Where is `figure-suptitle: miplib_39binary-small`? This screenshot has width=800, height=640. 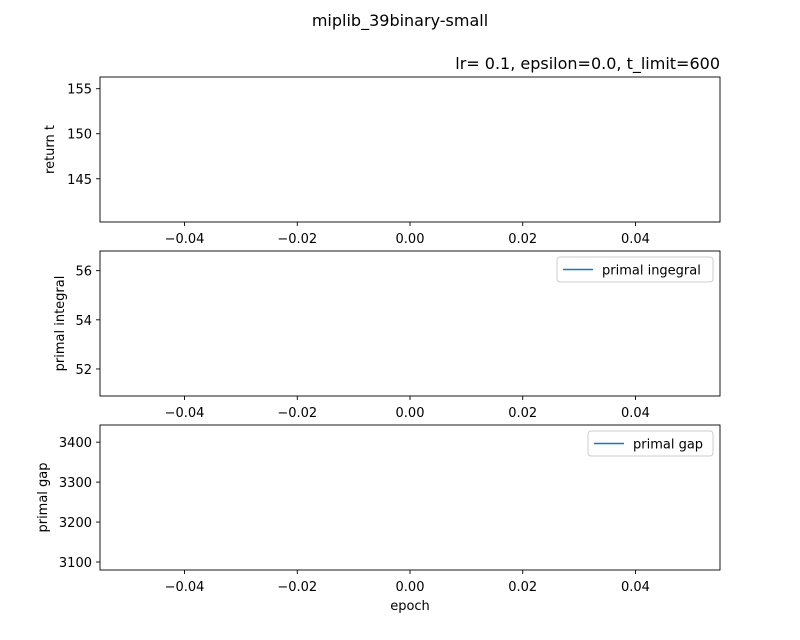 figure-suptitle: miplib_39binary-small is located at coordinates (400, 21).